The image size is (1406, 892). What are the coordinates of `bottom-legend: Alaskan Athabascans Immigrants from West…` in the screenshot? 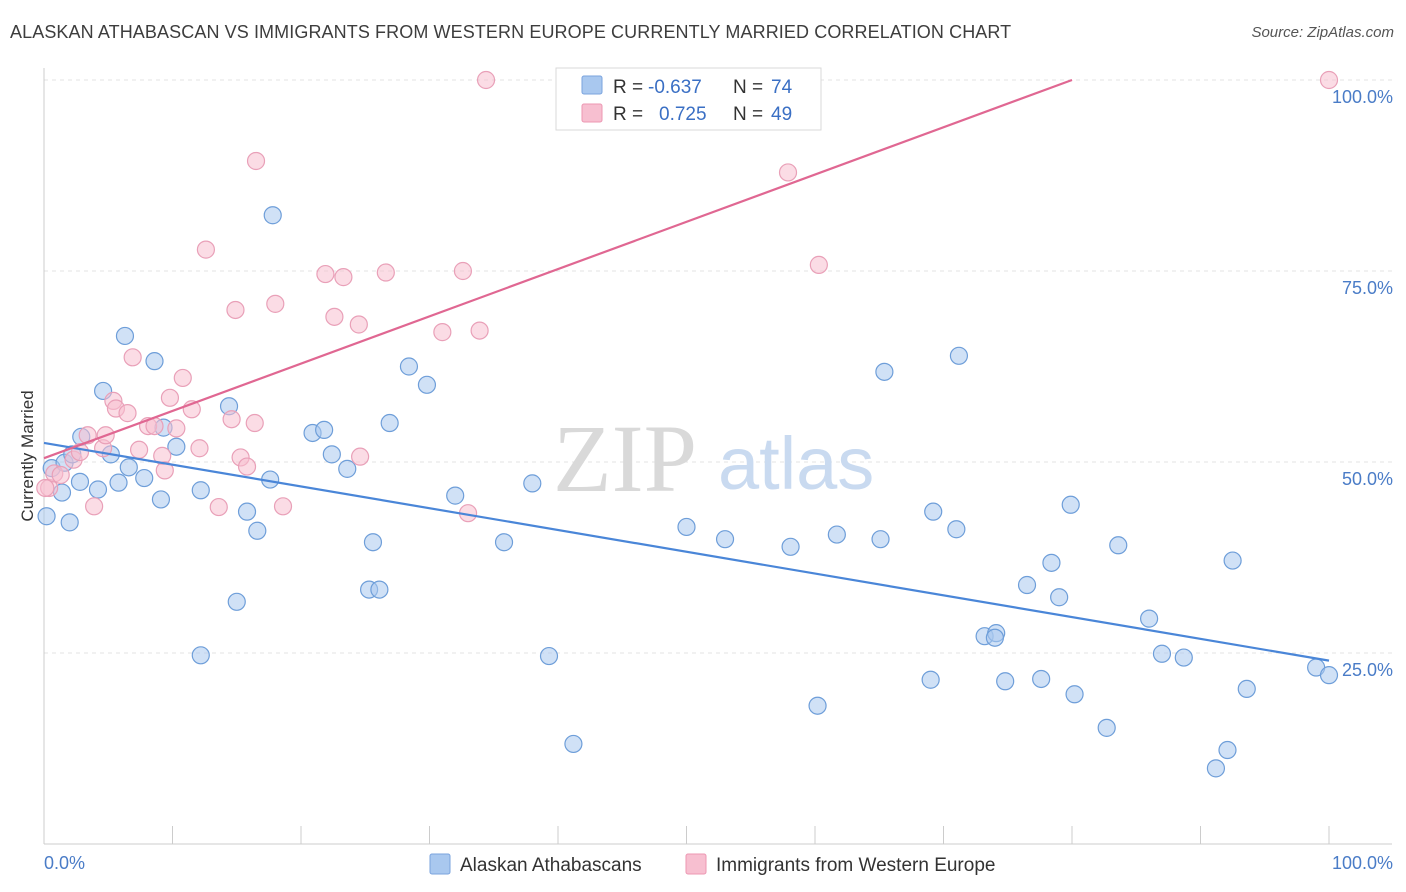 It's located at (712, 864).